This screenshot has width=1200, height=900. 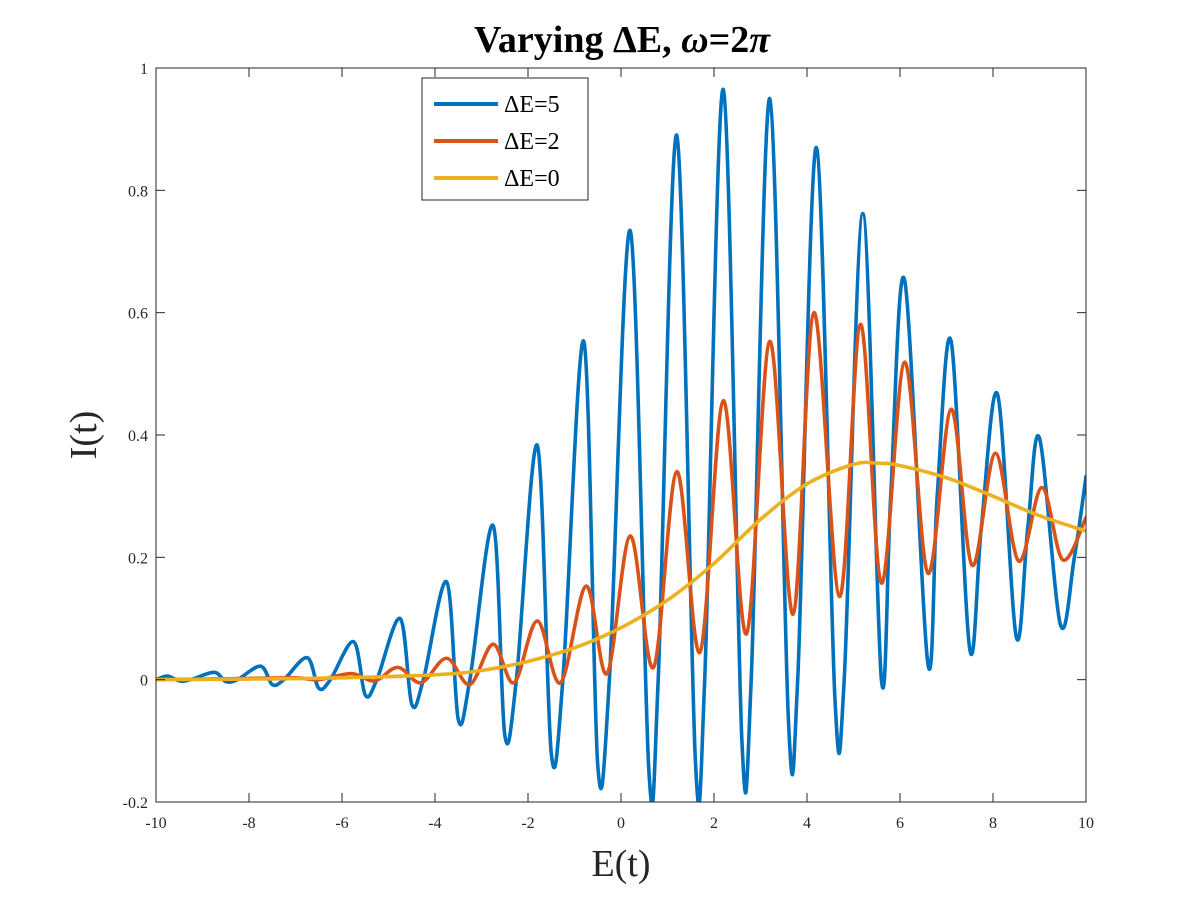 I want to click on y-tick-label: 0.2, so click(x=138, y=558).